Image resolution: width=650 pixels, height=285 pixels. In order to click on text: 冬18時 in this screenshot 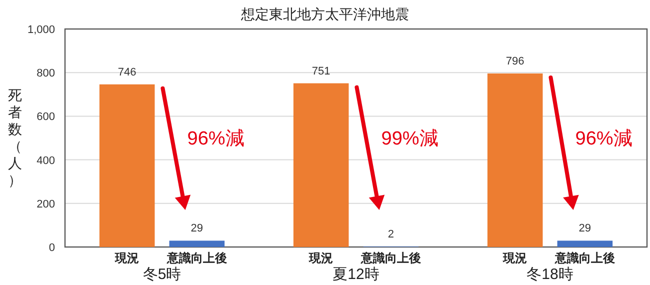, I will do `click(550, 274)`.